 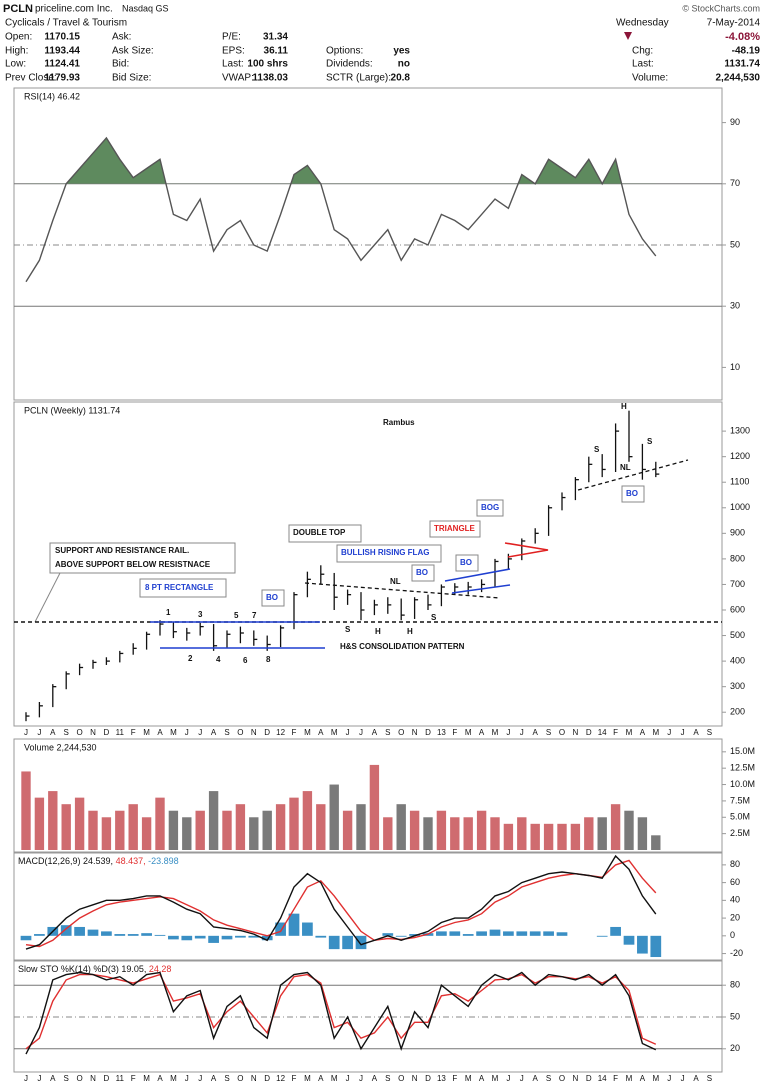 What do you see at coordinates (168, 612) in the screenshot?
I see `annotation: 1` at bounding box center [168, 612].